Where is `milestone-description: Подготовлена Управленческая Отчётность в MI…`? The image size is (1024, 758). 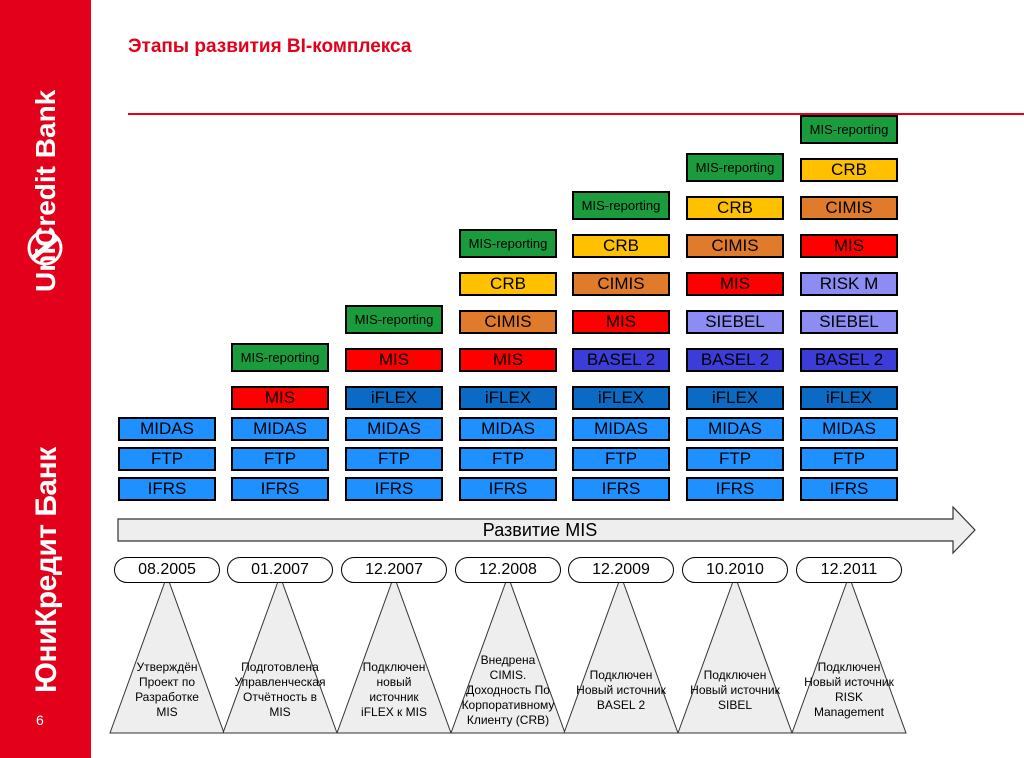 milestone-description: Подготовлена Управленческая Отчётность в MI… is located at coordinates (280, 690).